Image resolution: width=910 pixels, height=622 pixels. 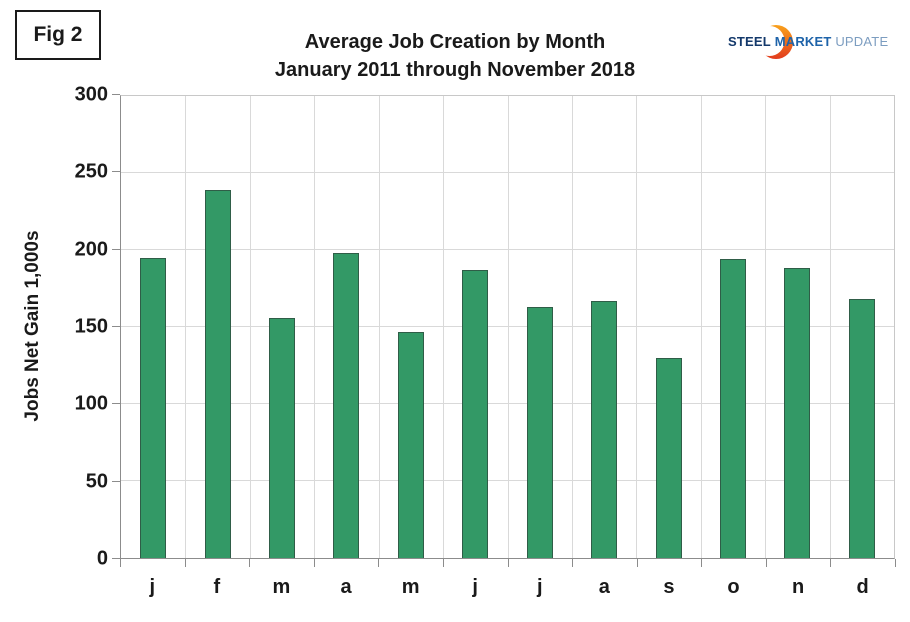 What do you see at coordinates (539, 587) in the screenshot?
I see `x-tick-label-j-7: j` at bounding box center [539, 587].